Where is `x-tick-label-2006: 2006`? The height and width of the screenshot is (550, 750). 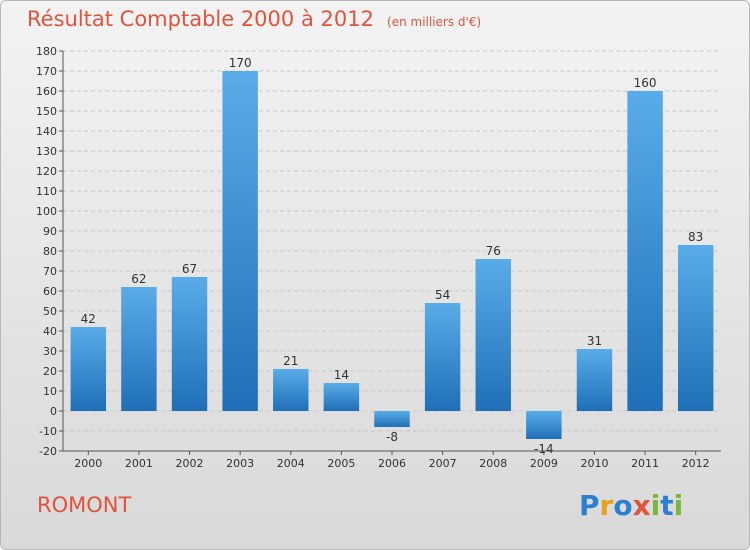 x-tick-label-2006: 2006 is located at coordinates (392, 463).